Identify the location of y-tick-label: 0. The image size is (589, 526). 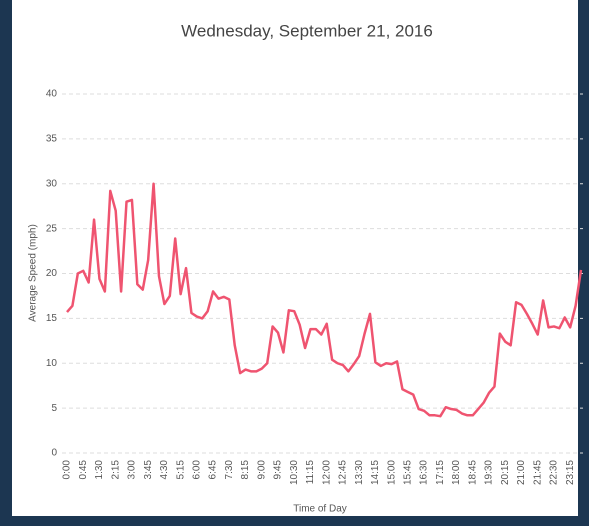
(54, 453).